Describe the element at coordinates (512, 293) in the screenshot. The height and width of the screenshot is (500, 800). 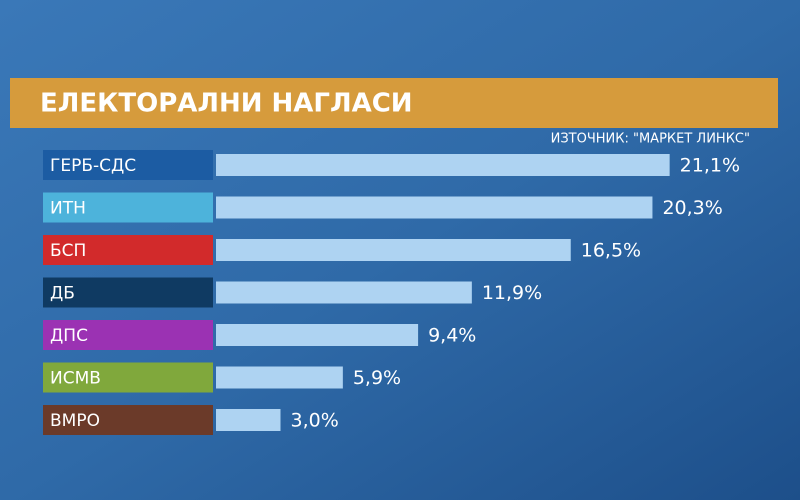
I see `value-label: 11,9%` at that location.